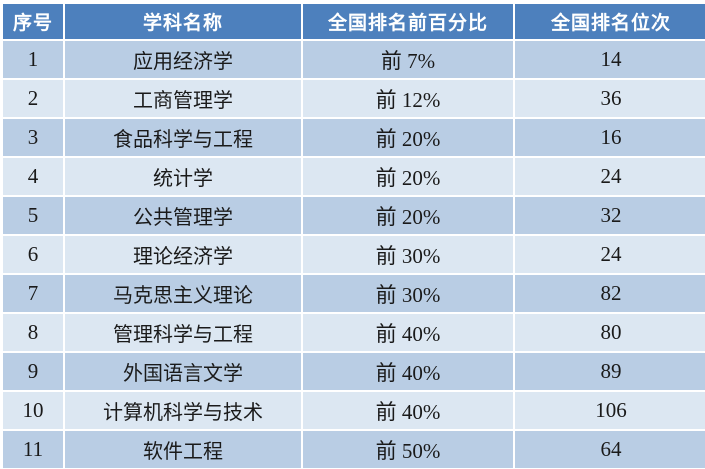 This screenshot has width=705, height=469. What do you see at coordinates (183, 137) in the screenshot?
I see `cell-subject: 食品科学与工程` at bounding box center [183, 137].